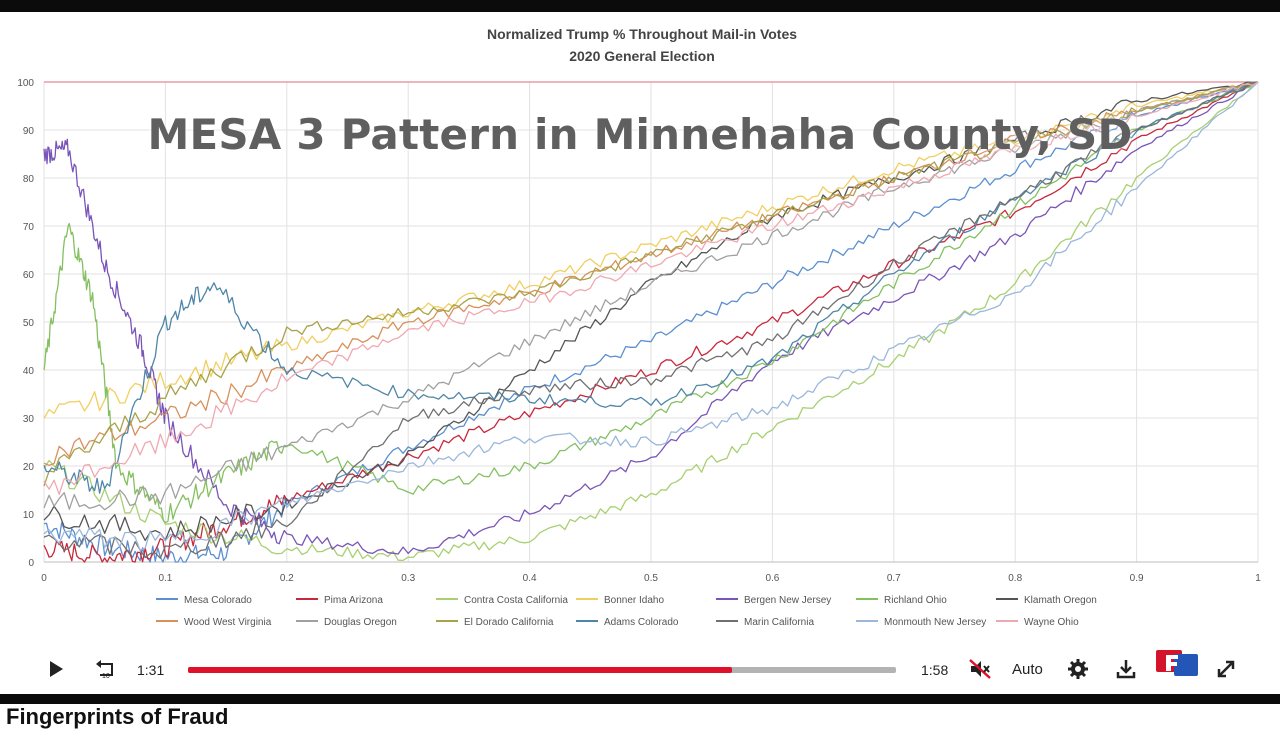 The width and height of the screenshot is (1280, 730). What do you see at coordinates (1051, 622) in the screenshot?
I see `legend-entry: Wayne Ohio` at bounding box center [1051, 622].